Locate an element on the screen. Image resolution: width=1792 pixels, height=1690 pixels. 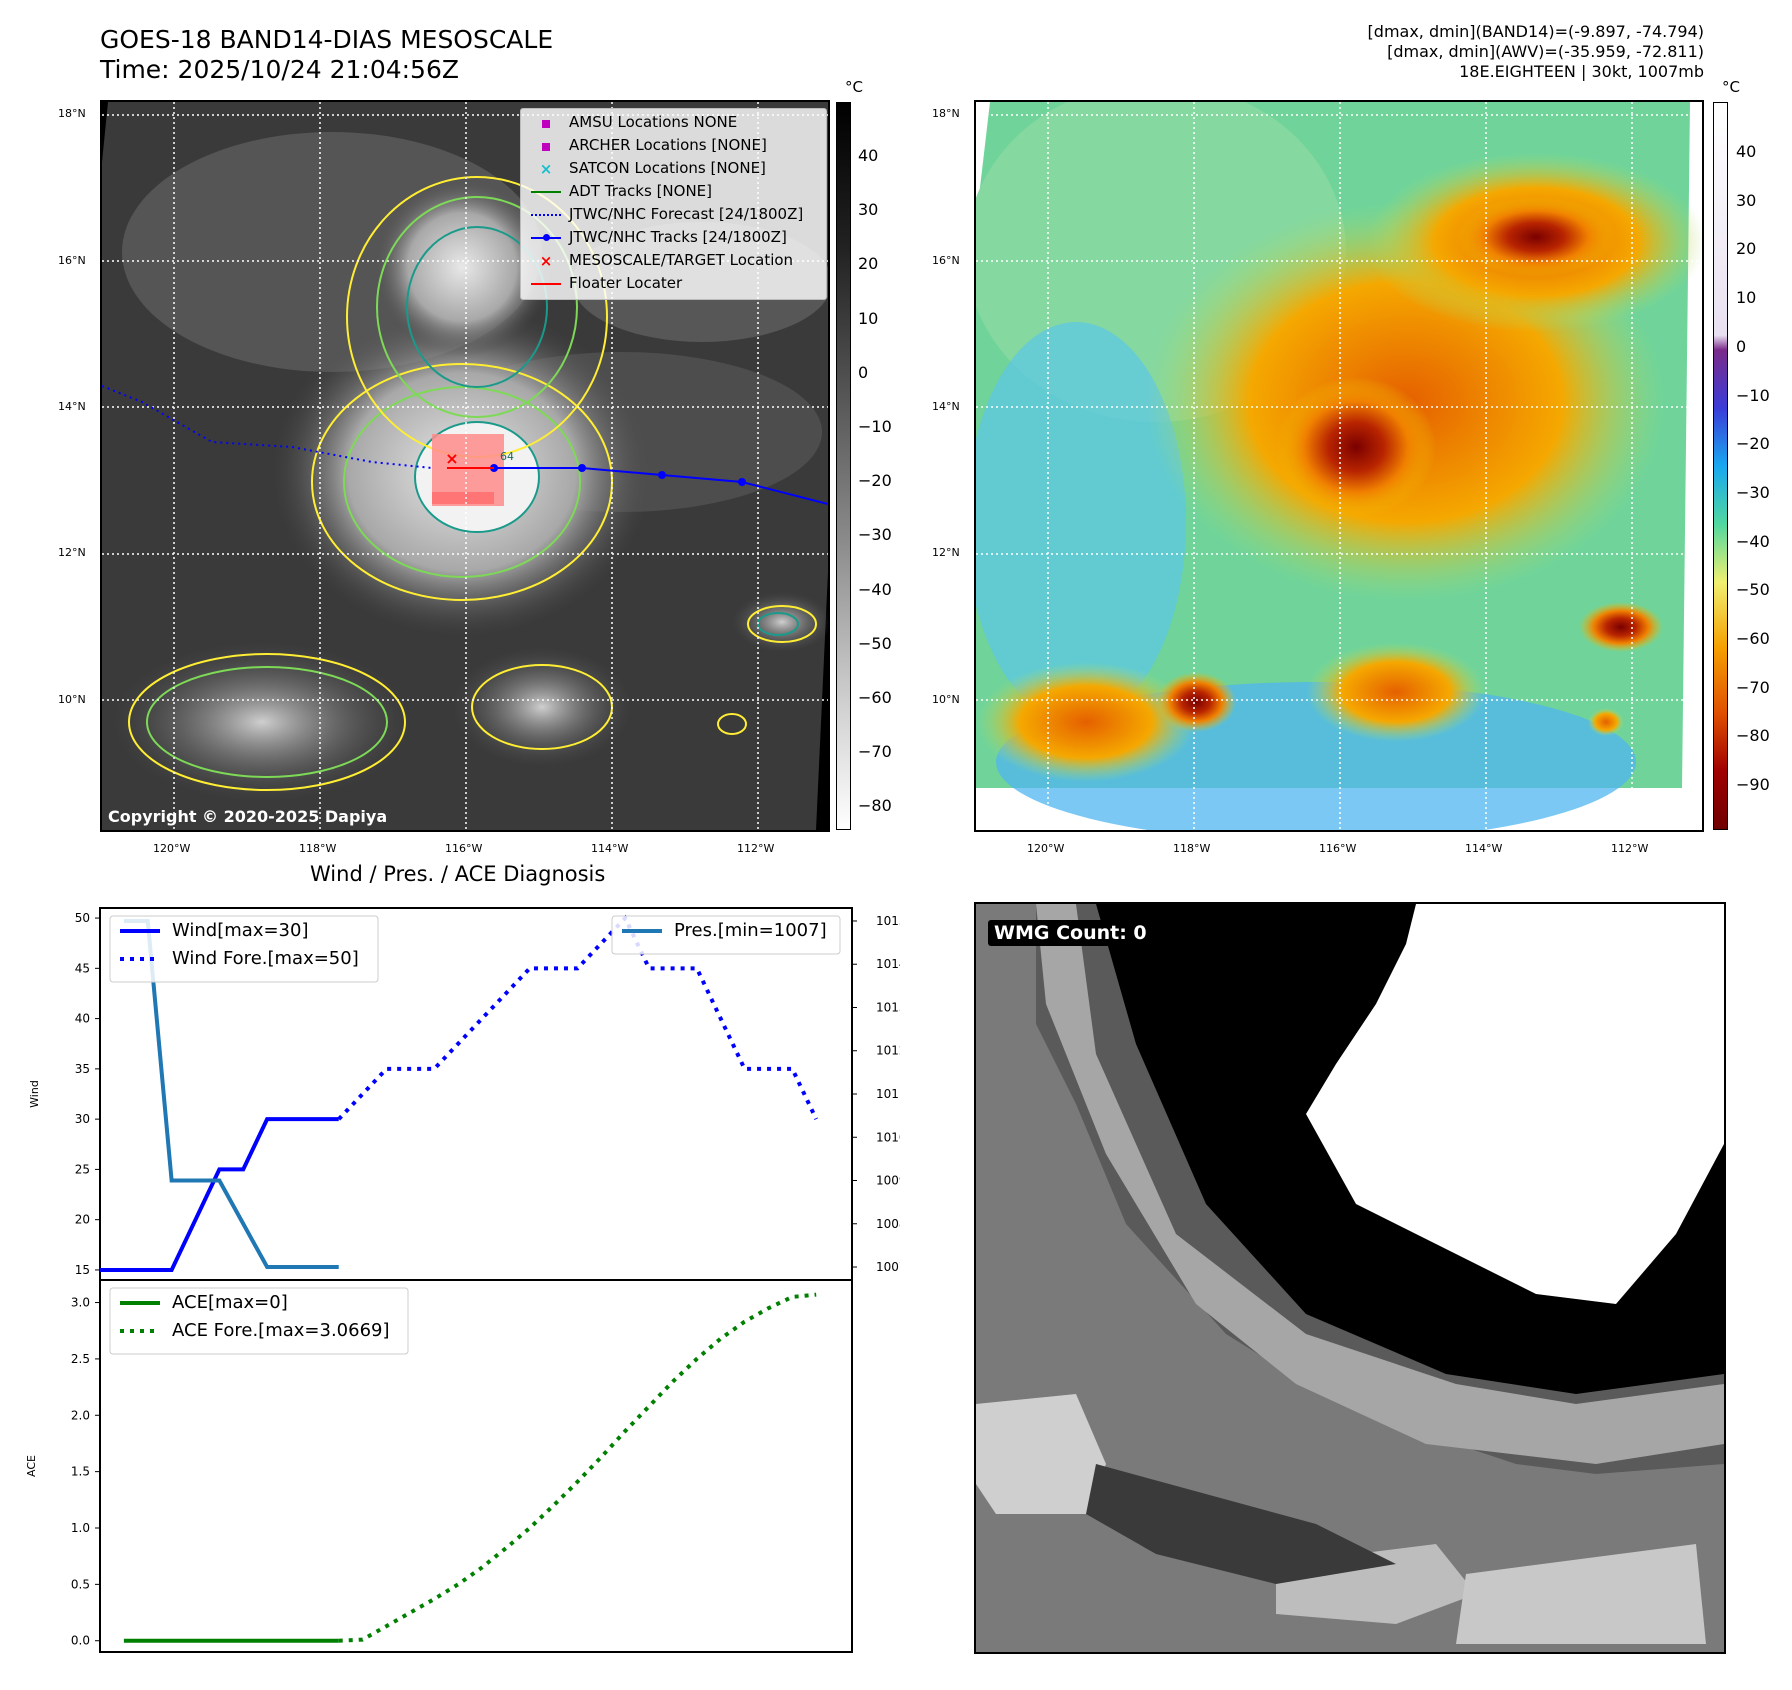
ir-colorbar-tick: 0 is located at coordinates (863, 372).